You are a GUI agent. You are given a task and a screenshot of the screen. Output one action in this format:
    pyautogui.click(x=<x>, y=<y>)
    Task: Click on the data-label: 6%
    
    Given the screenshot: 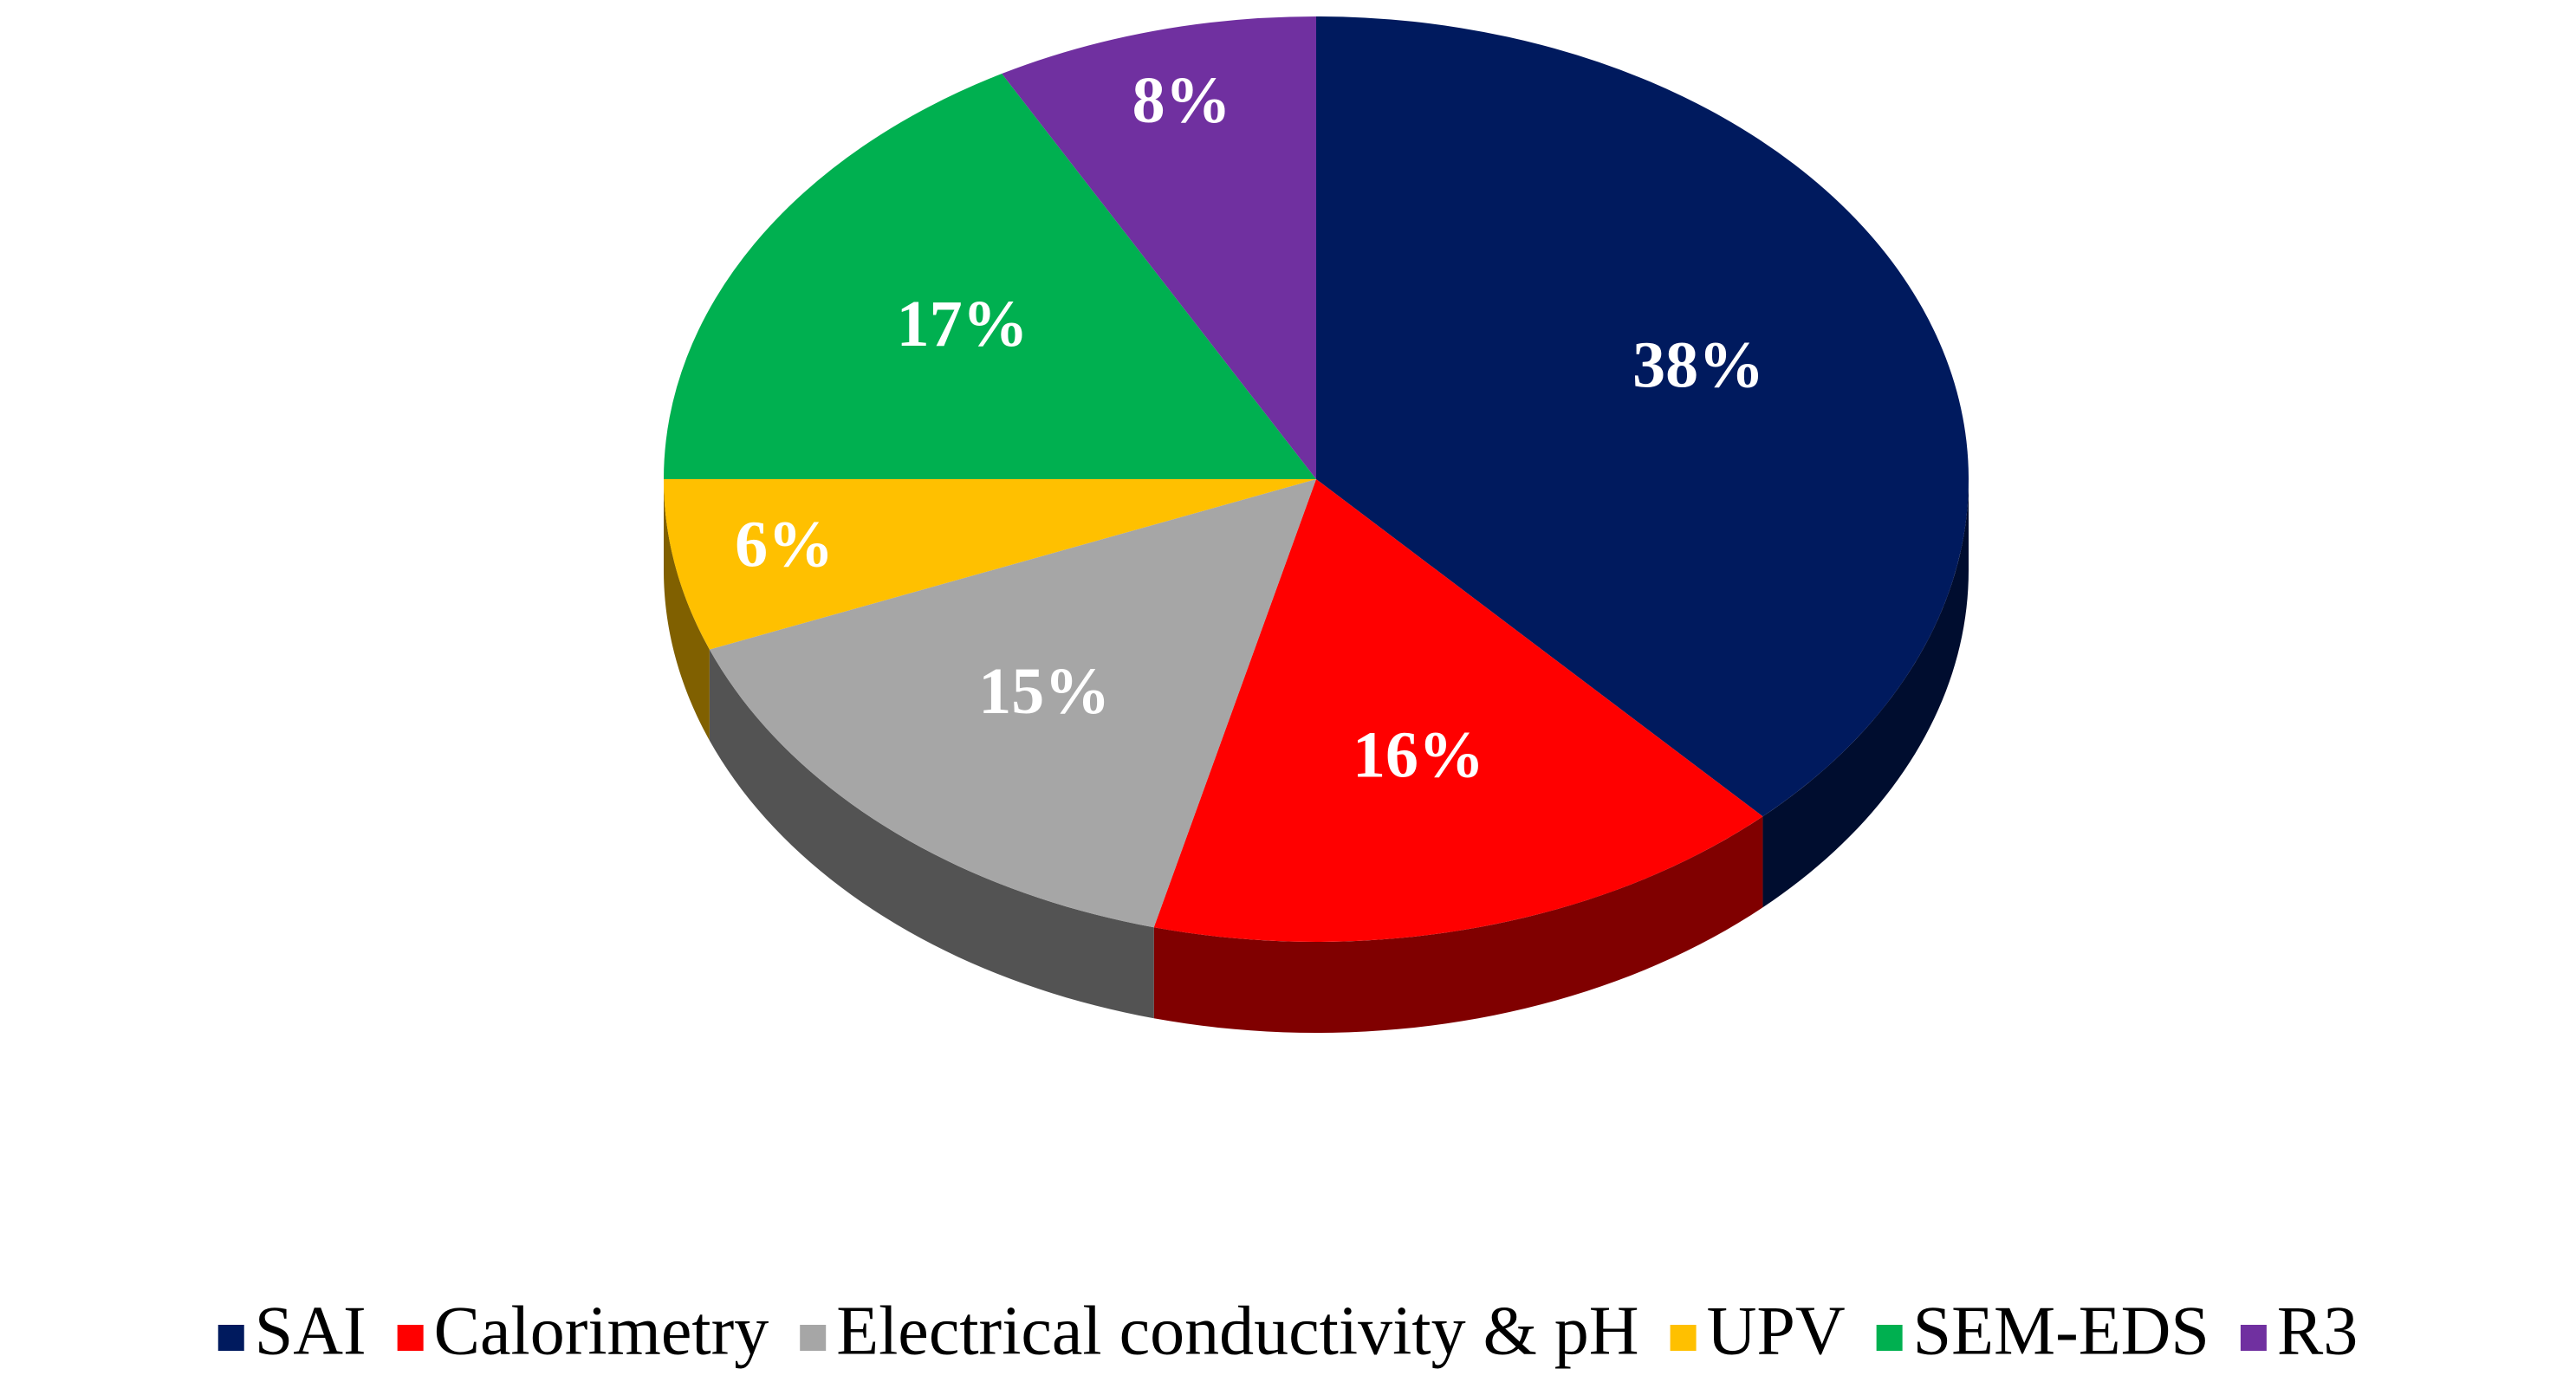 What is the action you would take?
    pyautogui.click(x=784, y=544)
    